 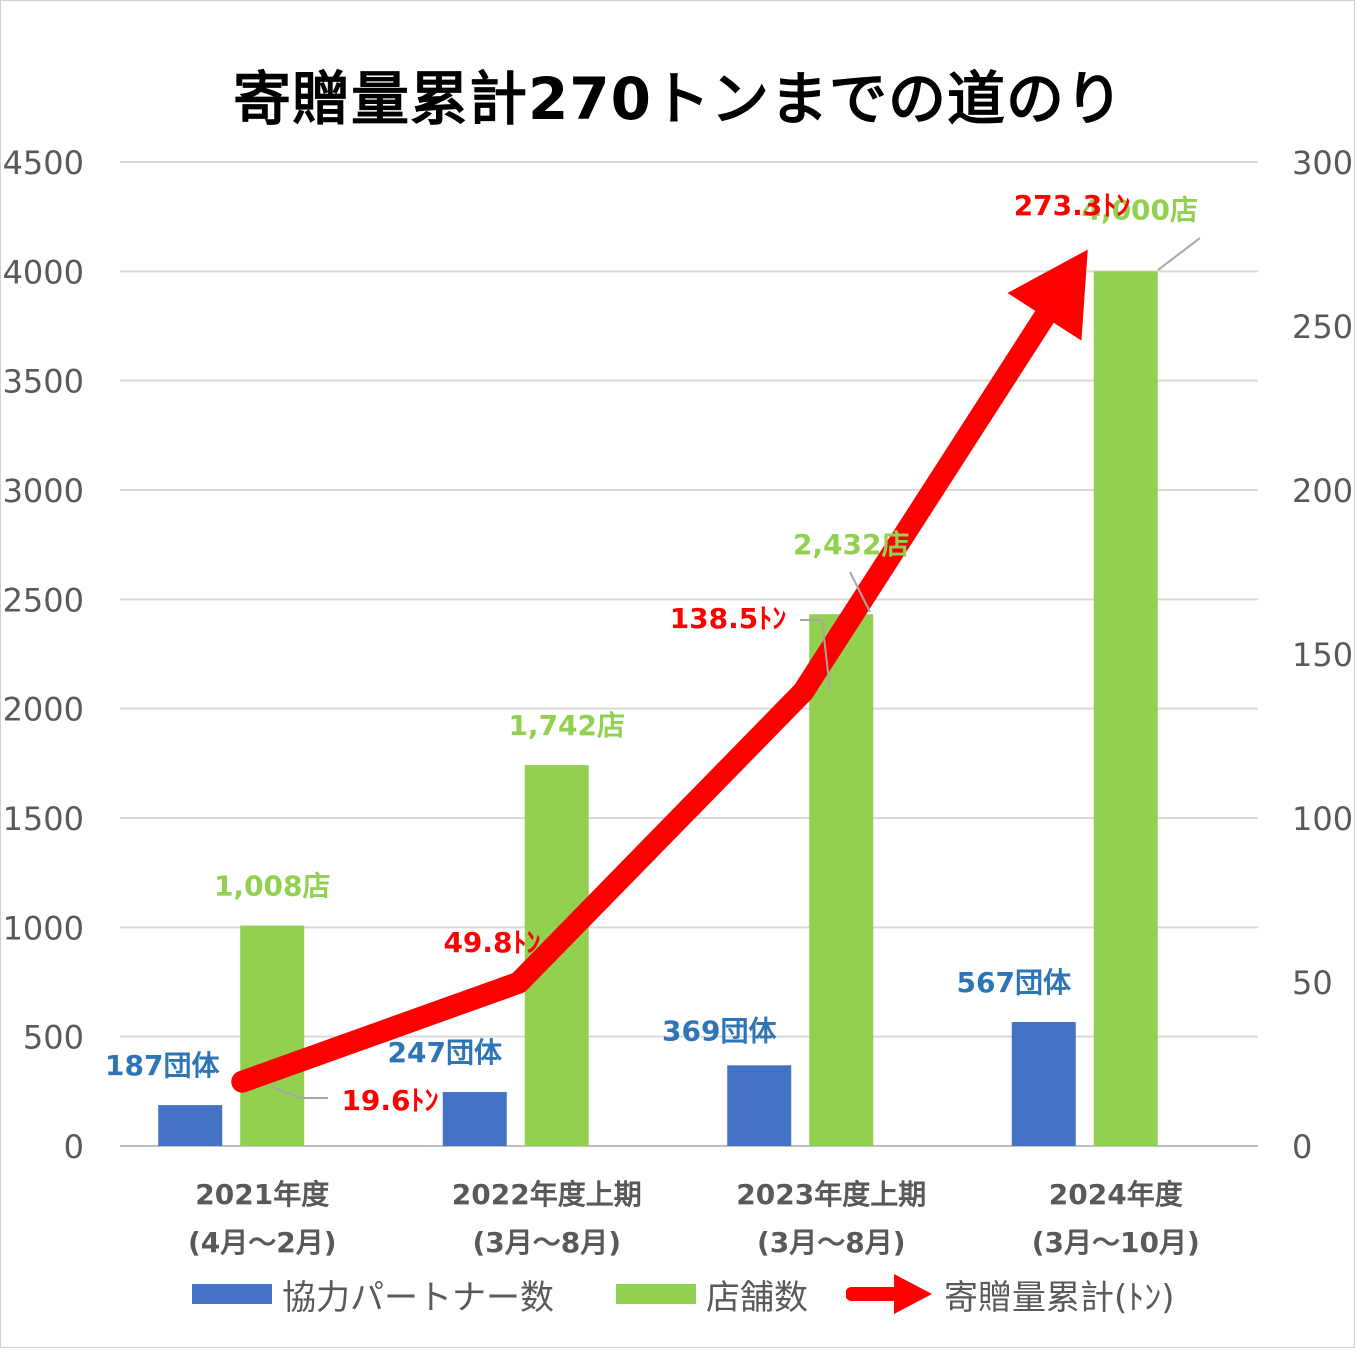 What do you see at coordinates (757, 1297) in the screenshot?
I see `legend-label-stores: 店舗数` at bounding box center [757, 1297].